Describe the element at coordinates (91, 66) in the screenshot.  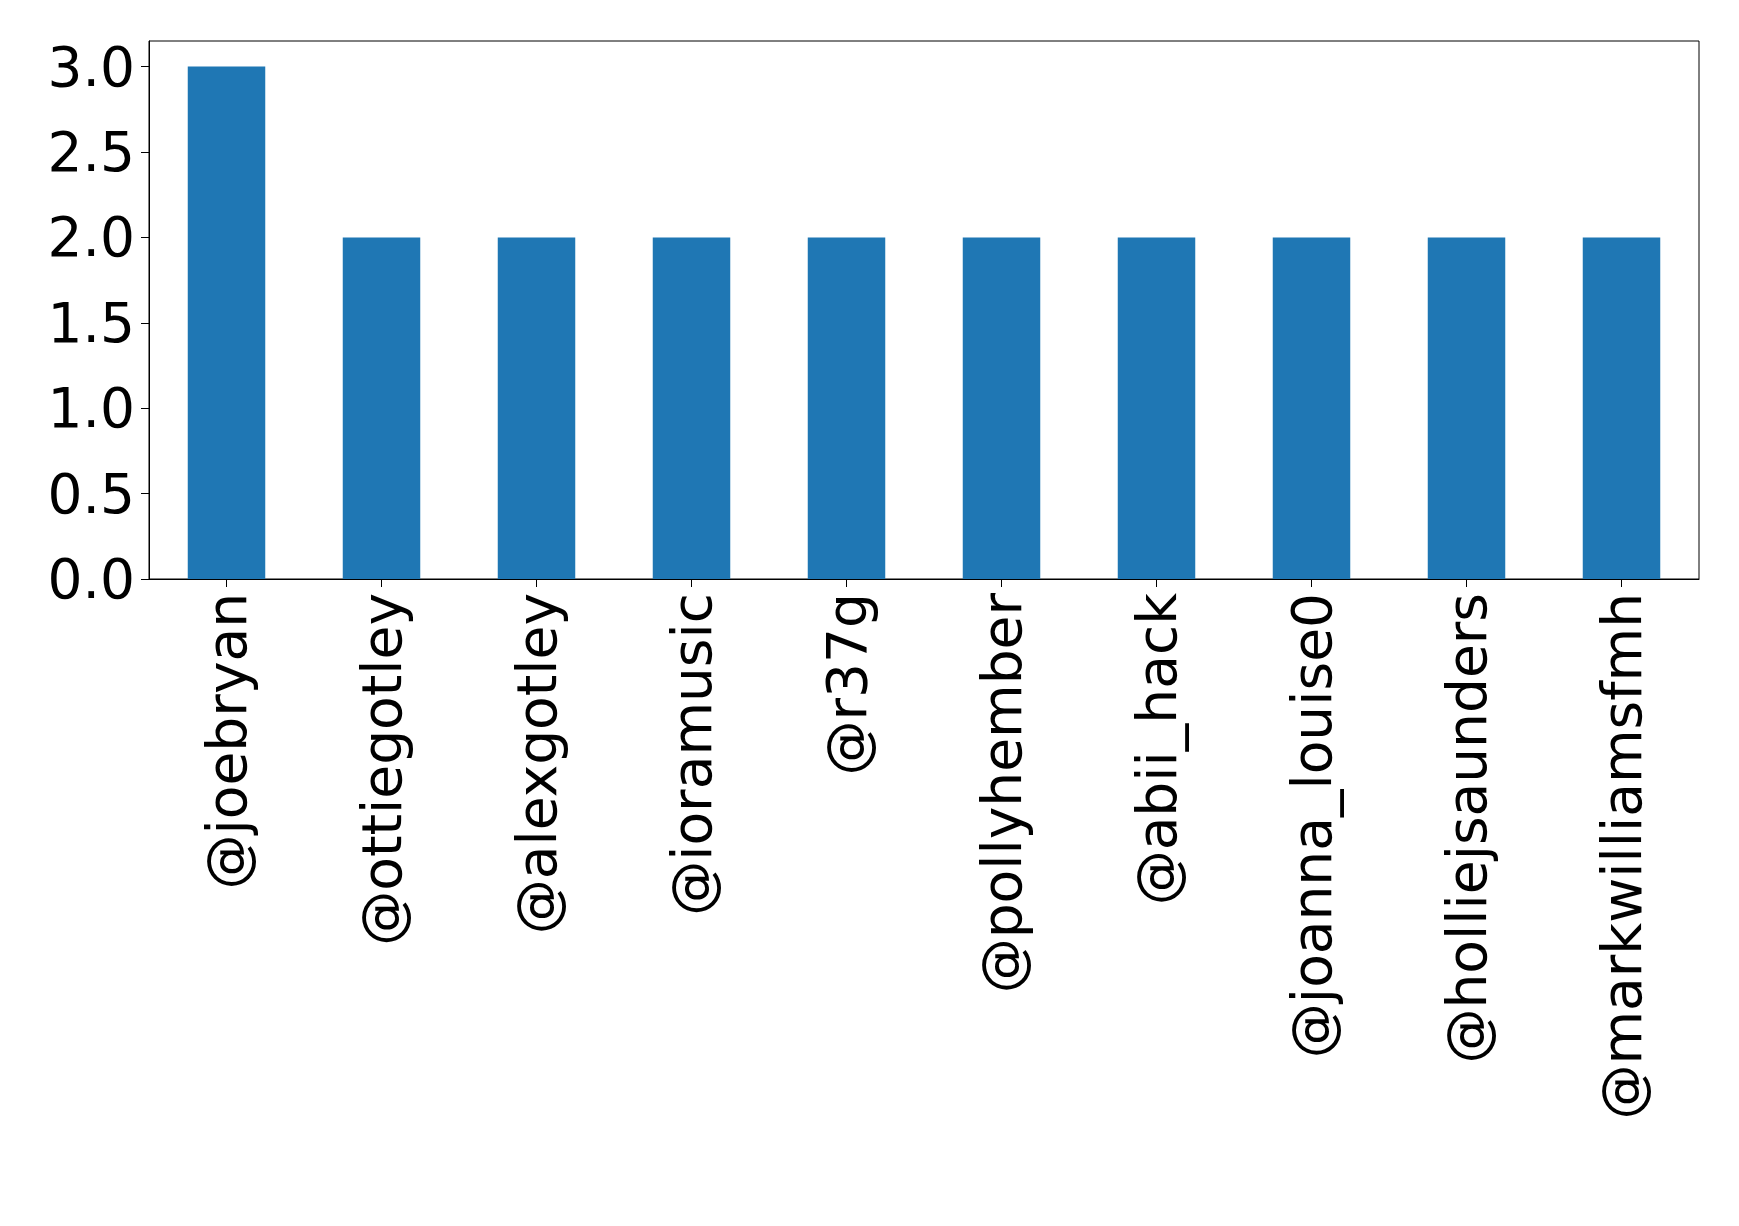
I see `y-tick-label: 3.0` at that location.